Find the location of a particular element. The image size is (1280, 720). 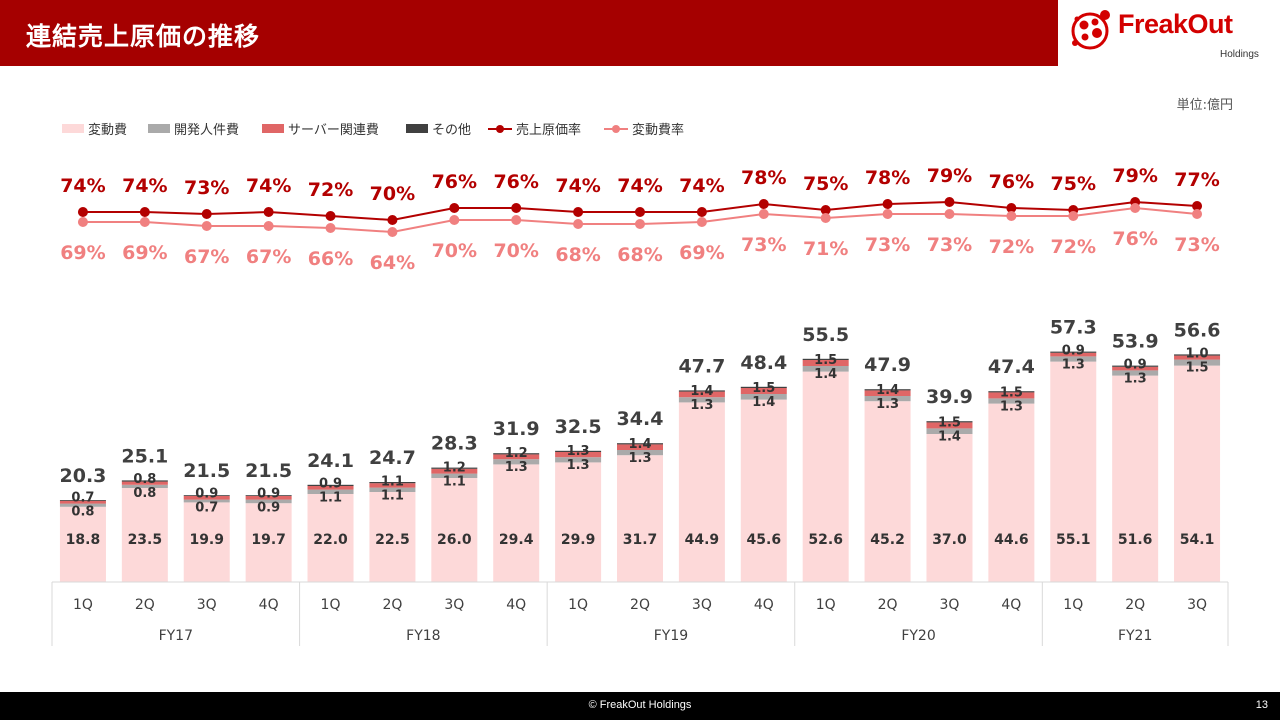

personnel-cost-label: 0.8 is located at coordinates (144, 493).